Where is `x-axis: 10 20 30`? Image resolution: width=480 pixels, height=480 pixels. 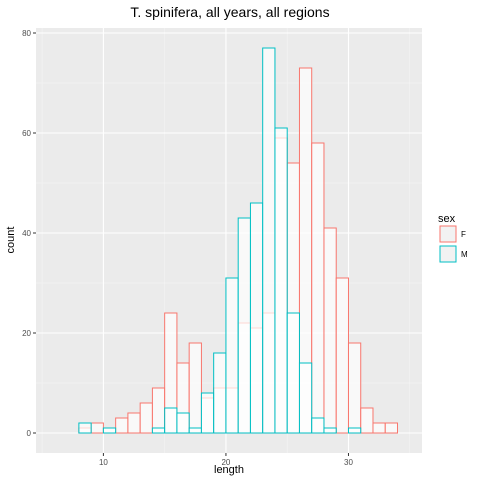 x-axis: 10 20 30 is located at coordinates (226, 460).